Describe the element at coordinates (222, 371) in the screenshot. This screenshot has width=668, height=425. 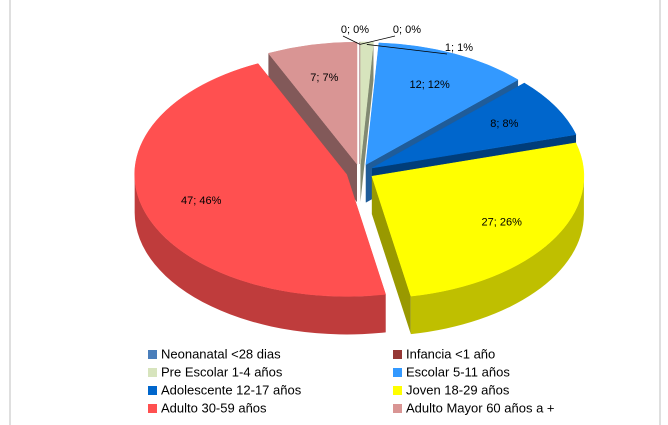
I see `legend-label: Pre Escolar 1-4 años` at that location.